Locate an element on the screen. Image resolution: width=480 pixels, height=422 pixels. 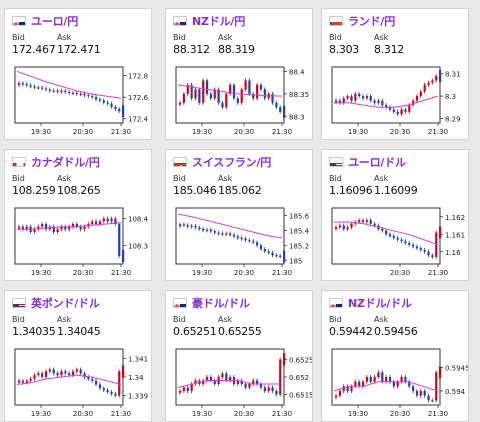
card-header: 英ポンド/ドル is located at coordinates (56, 303).